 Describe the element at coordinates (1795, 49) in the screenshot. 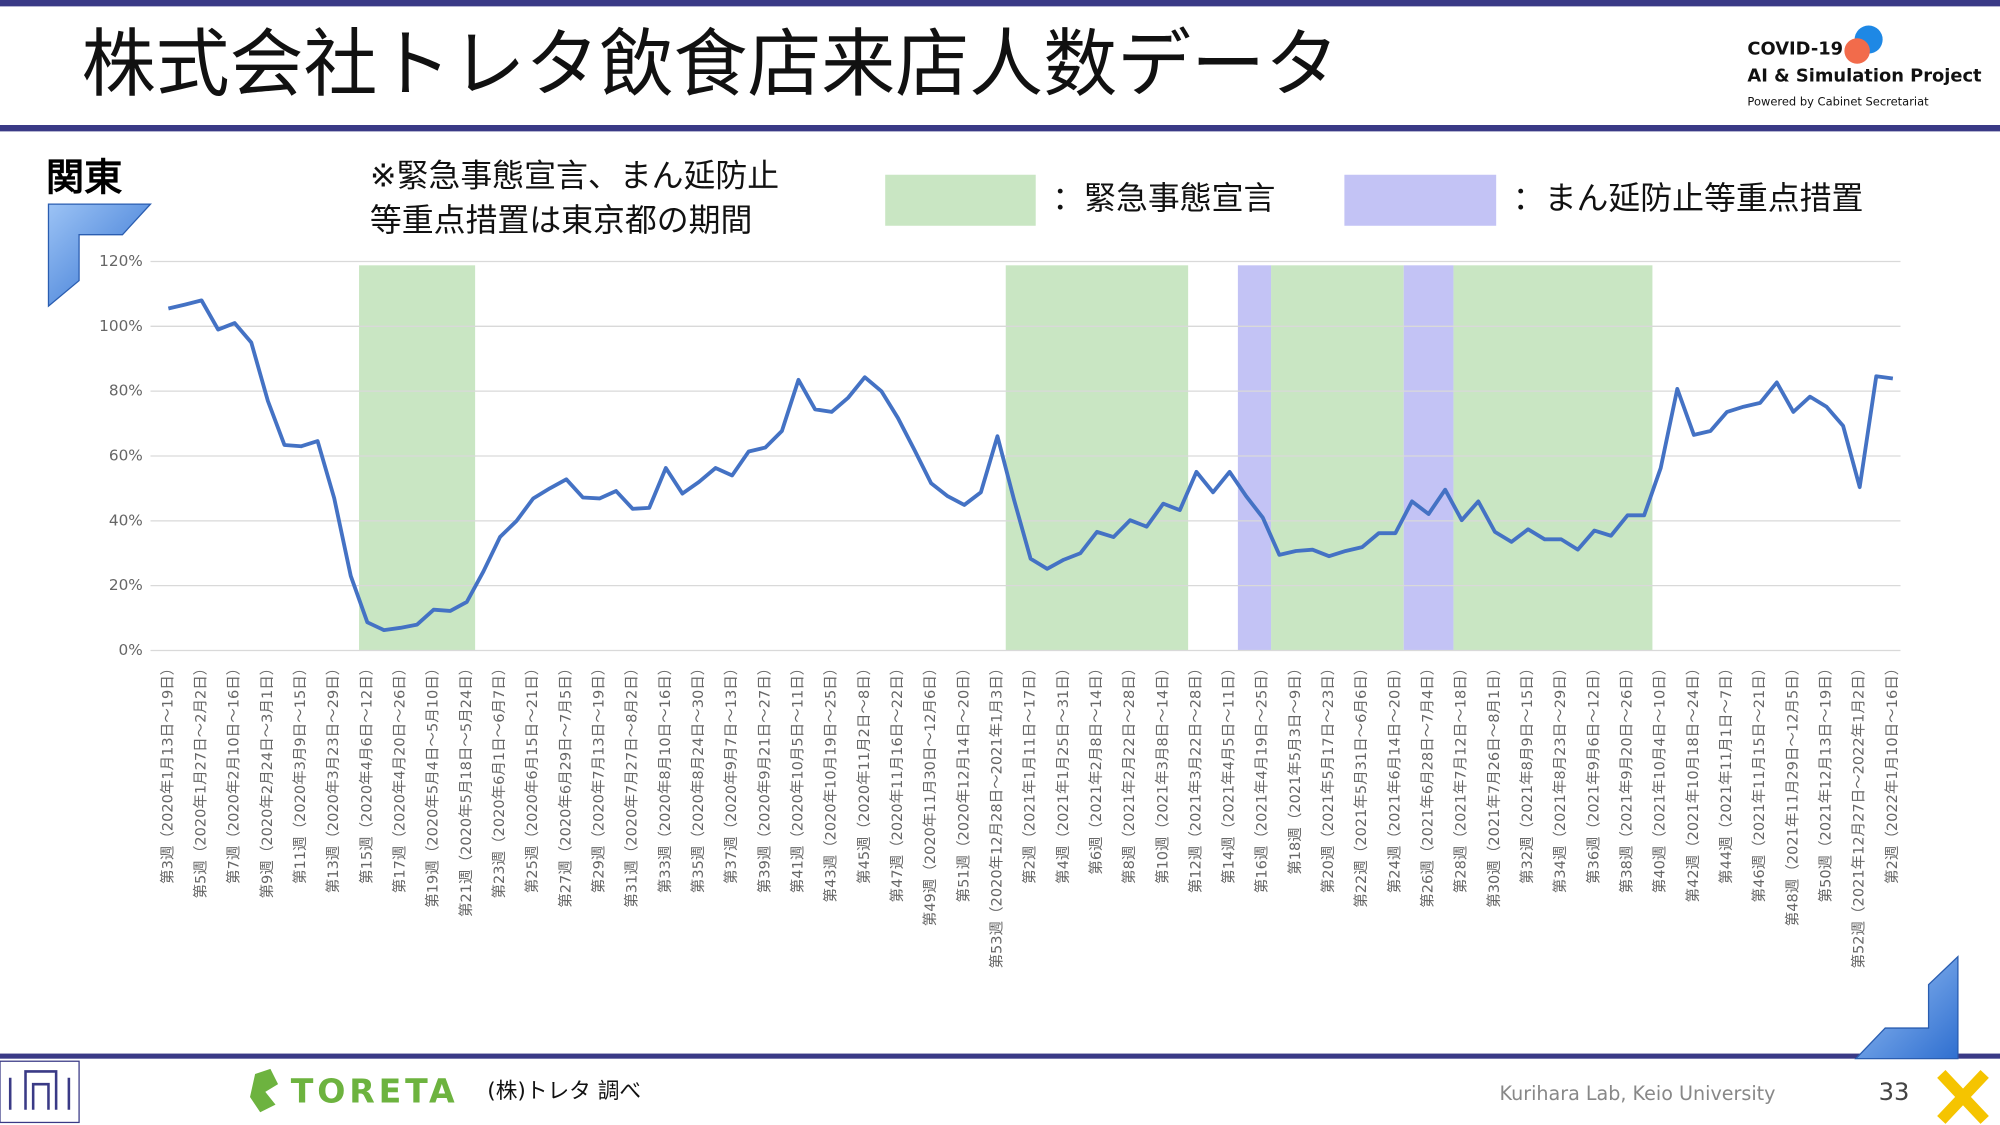

I see `logo-text: COVID-19` at that location.